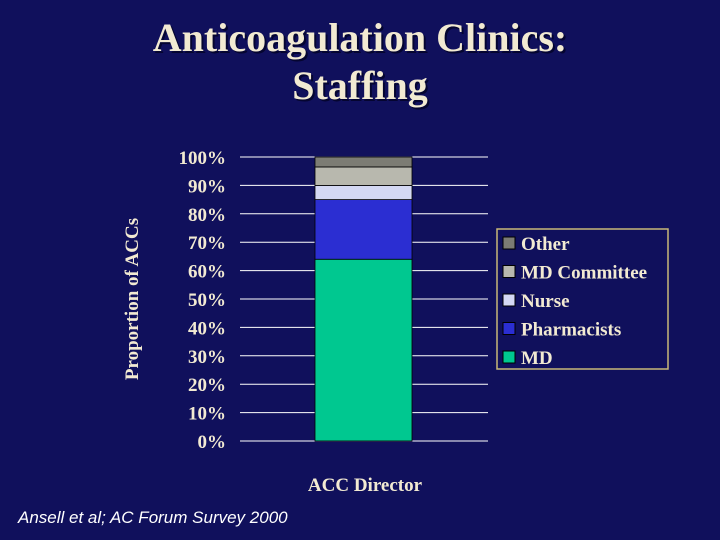 The width and height of the screenshot is (720, 540). What do you see at coordinates (571, 330) in the screenshot?
I see `legend-label: Pharmacists` at bounding box center [571, 330].